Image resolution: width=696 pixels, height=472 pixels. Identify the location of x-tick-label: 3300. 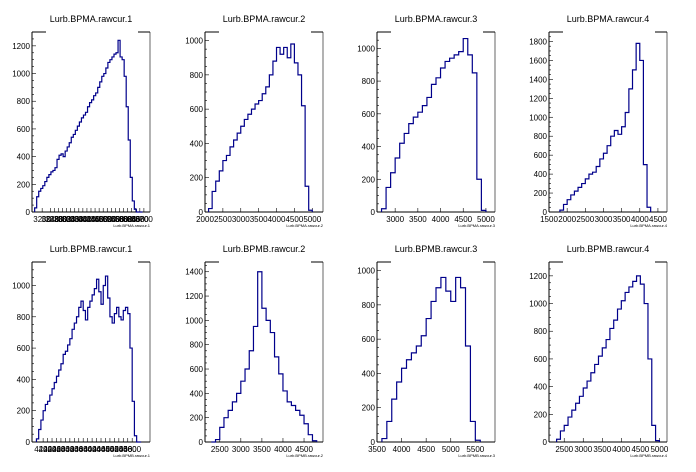
(63, 219).